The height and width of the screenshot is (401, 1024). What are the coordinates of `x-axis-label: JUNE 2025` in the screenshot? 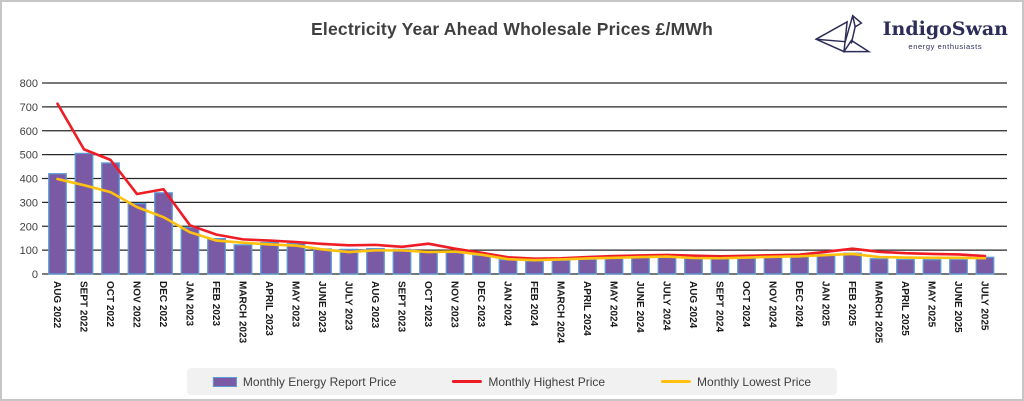 It's located at (957, 307).